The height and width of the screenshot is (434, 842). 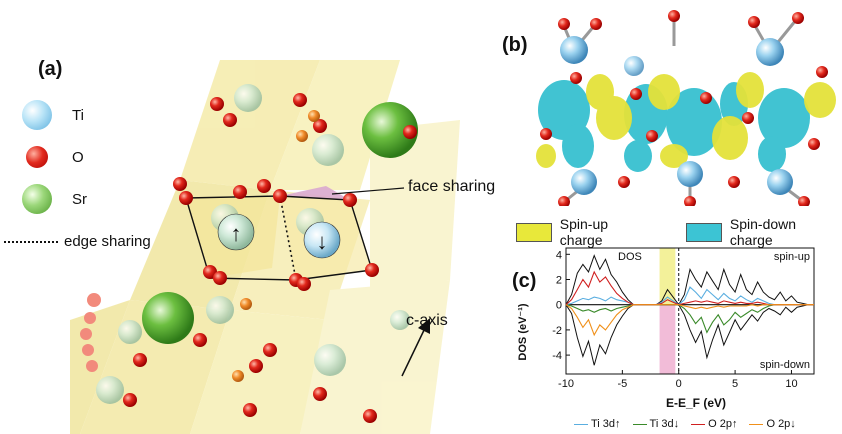 I want to click on spin-down-label: spin-down, so click(x=785, y=365).